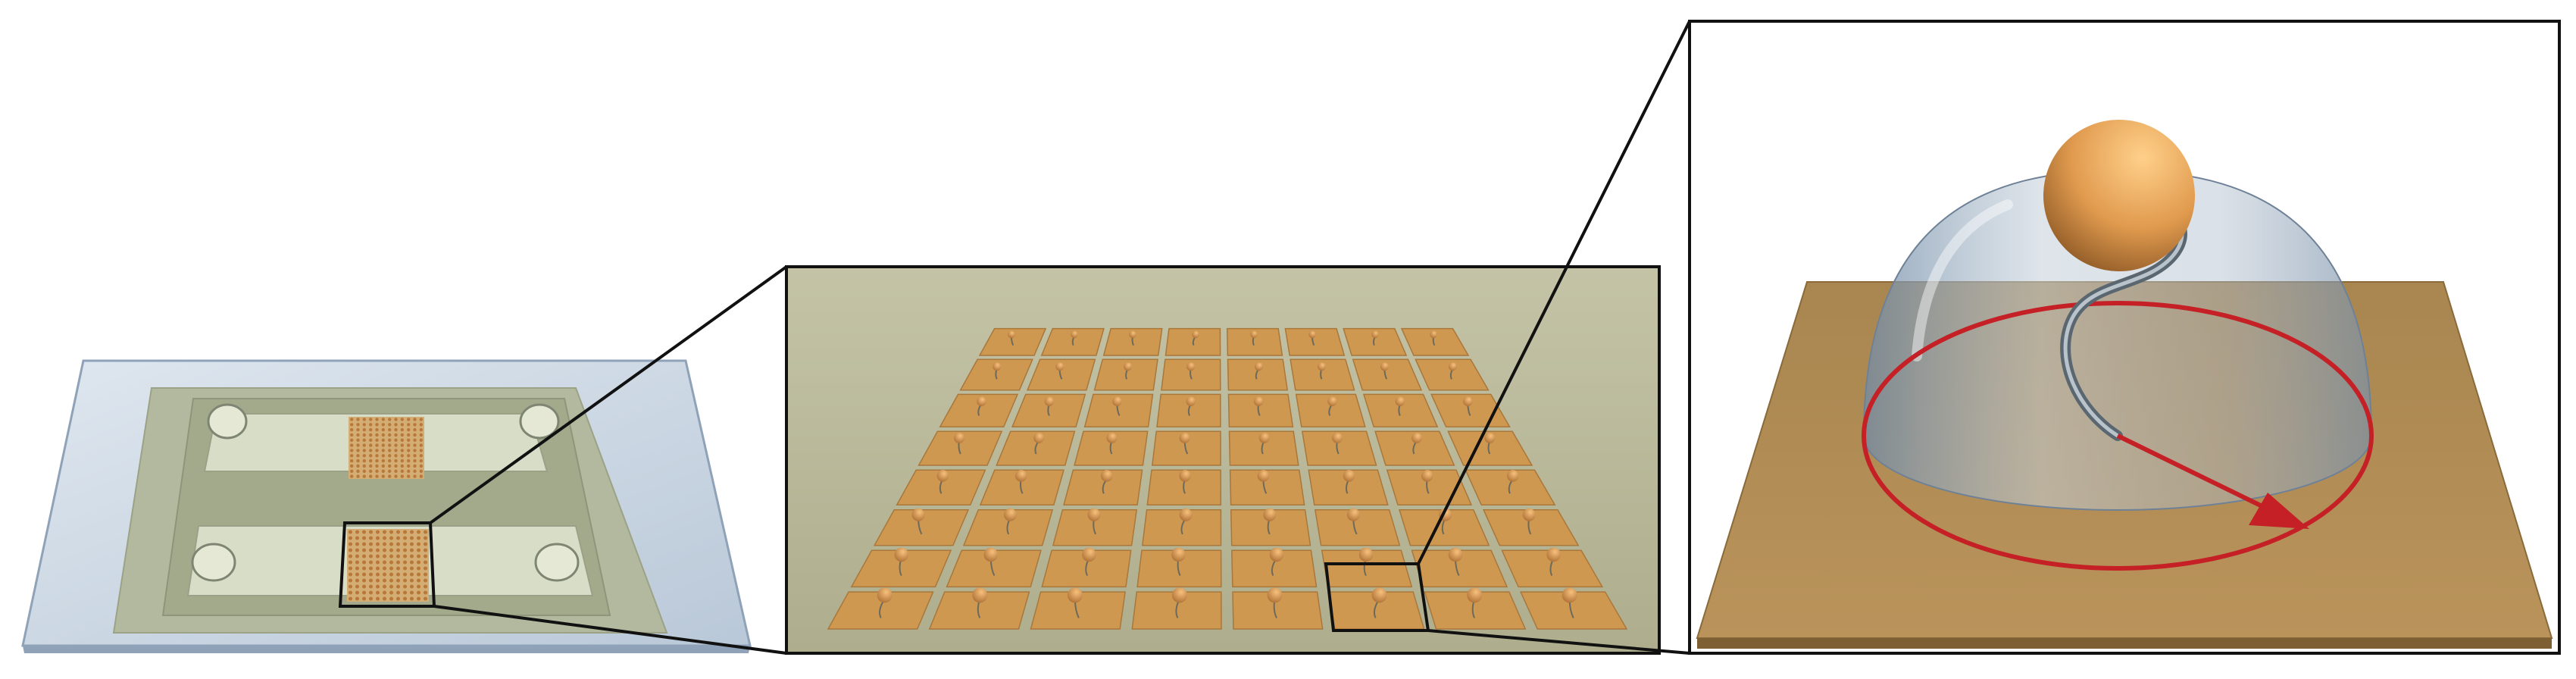  Describe the element at coordinates (2124, 327) in the screenshot. I see `flexible-wire-highlight` at that location.